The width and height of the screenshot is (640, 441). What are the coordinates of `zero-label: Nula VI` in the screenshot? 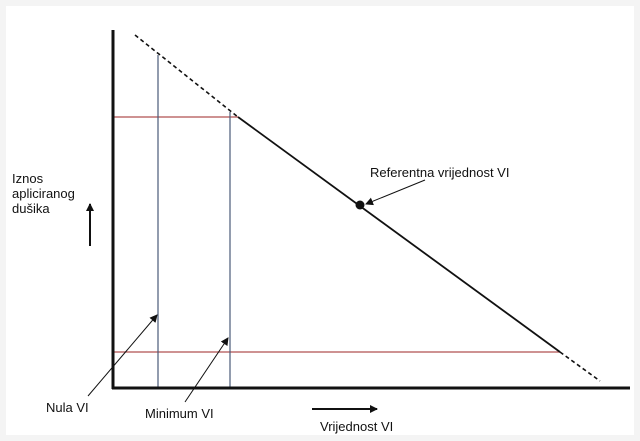 It's located at (67, 407).